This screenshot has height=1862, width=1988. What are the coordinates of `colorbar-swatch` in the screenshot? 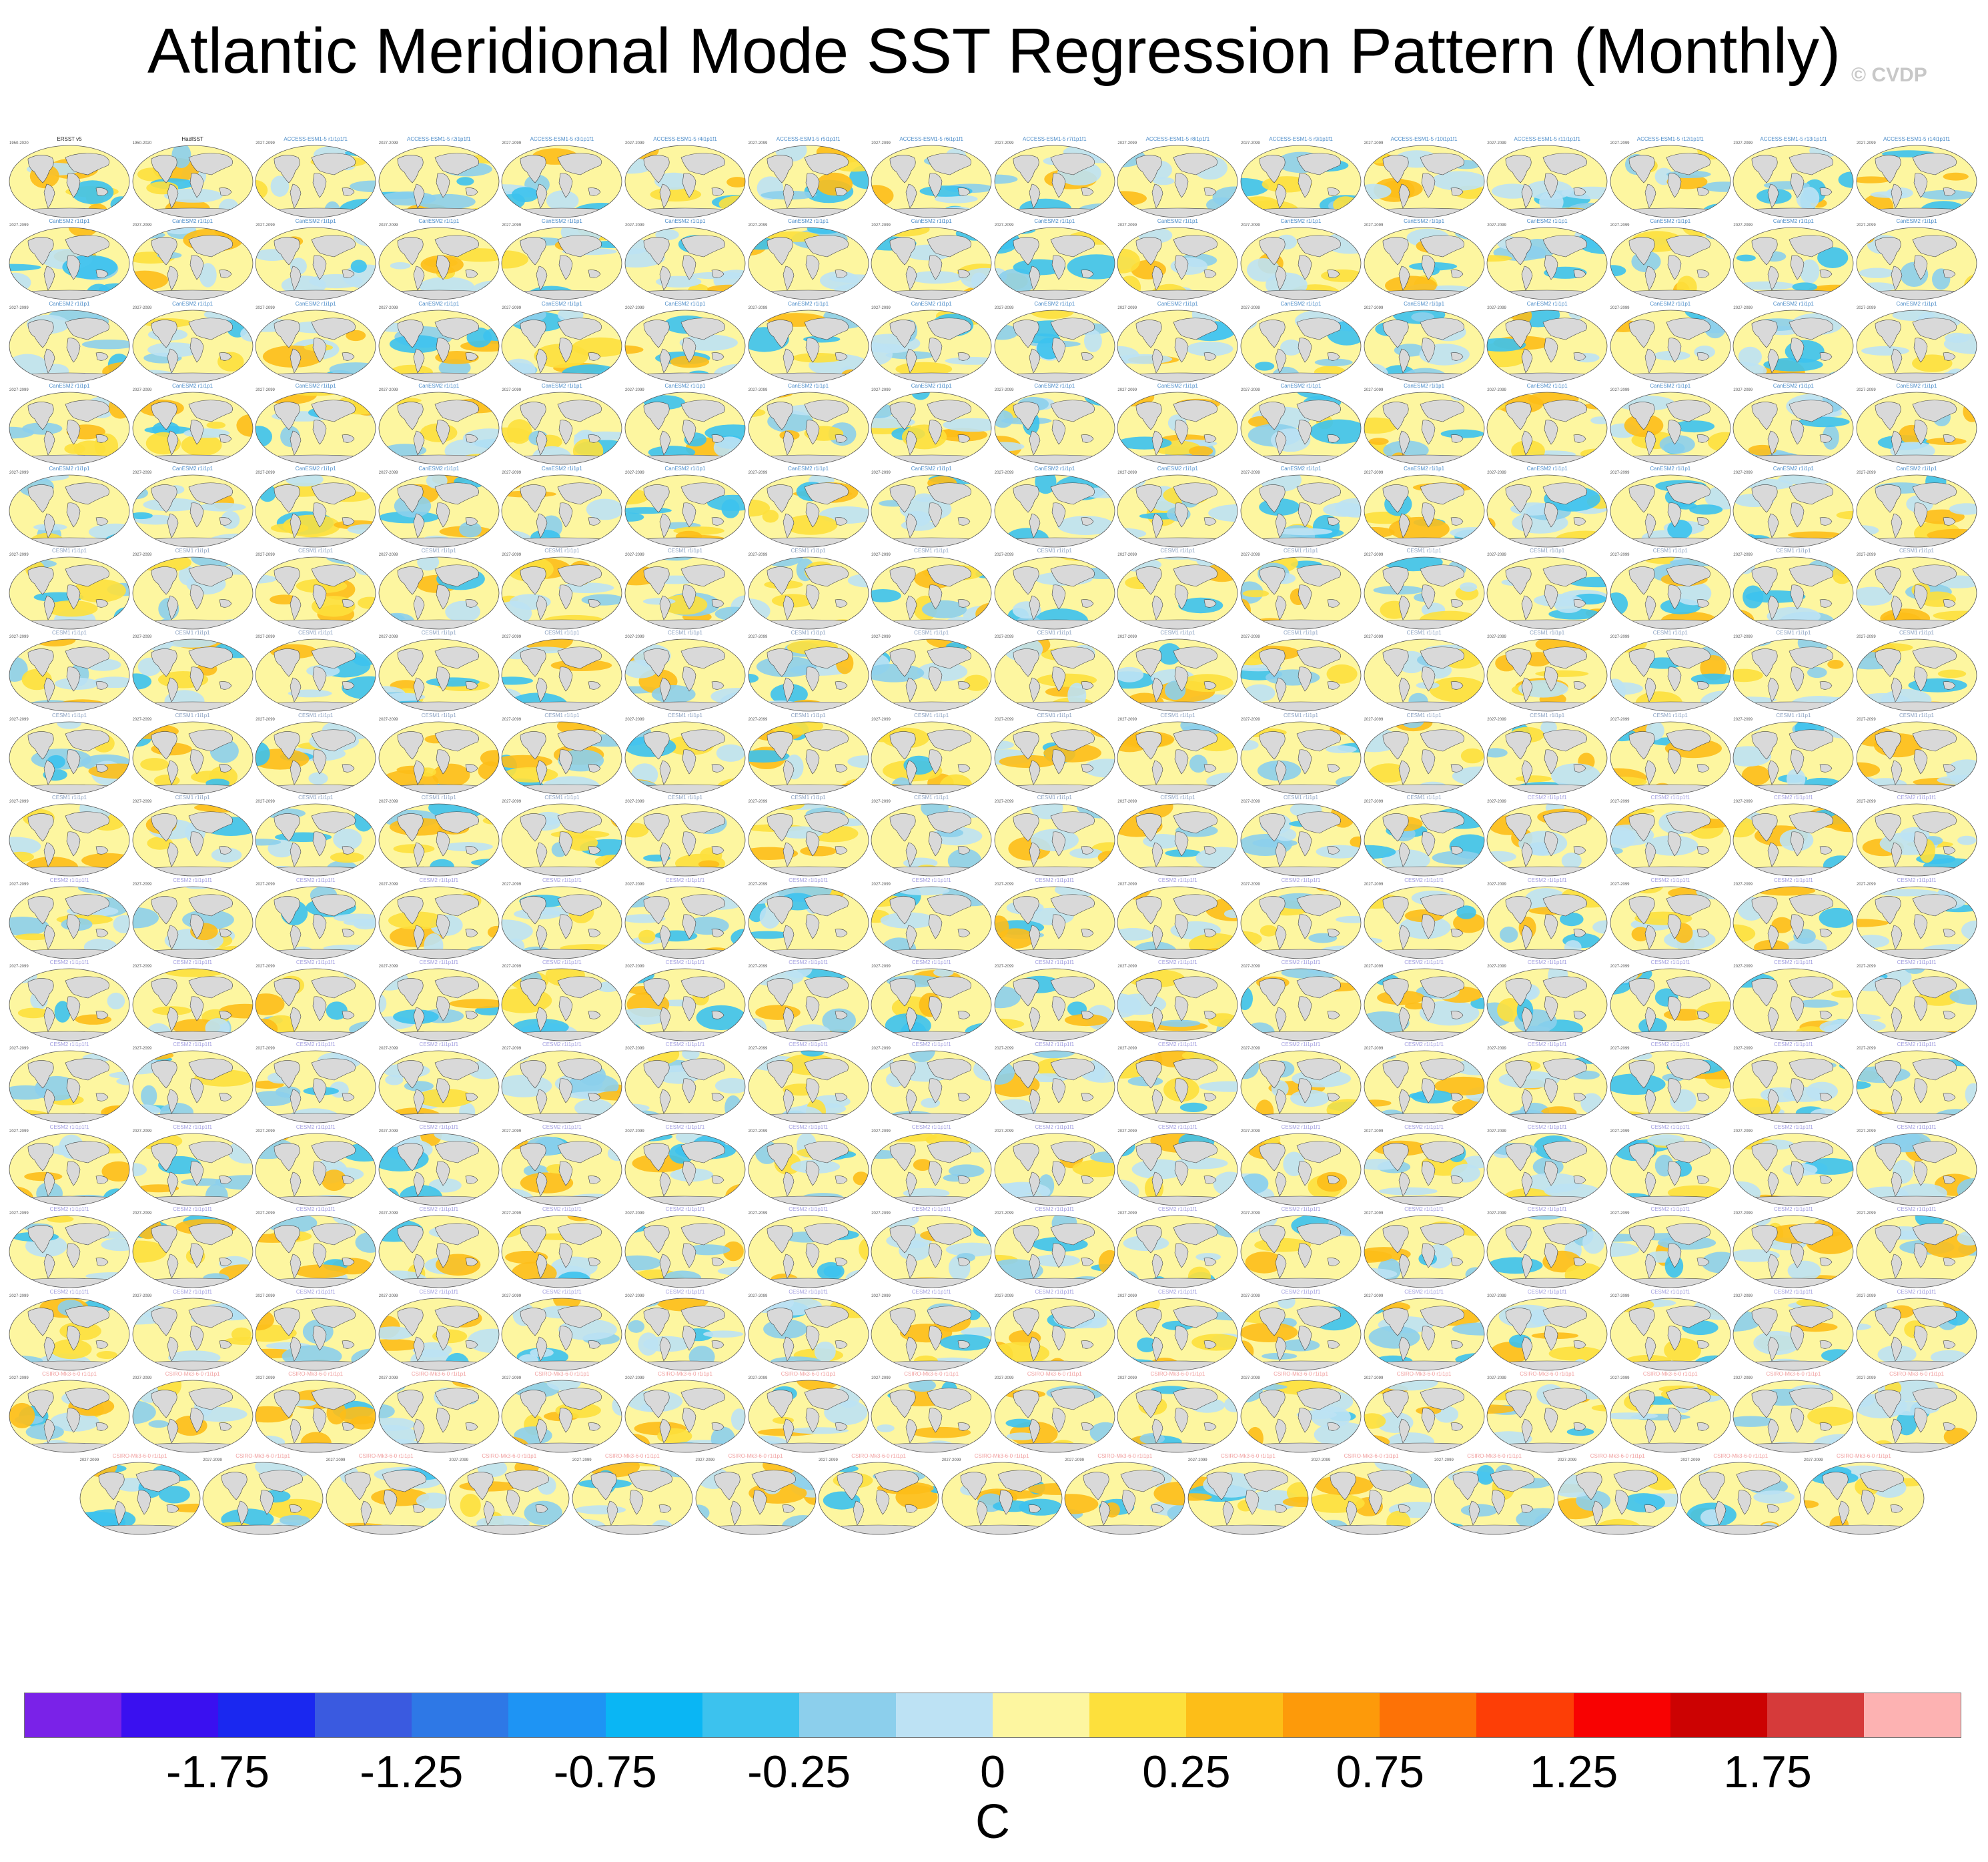 It's located at (1621, 1715).